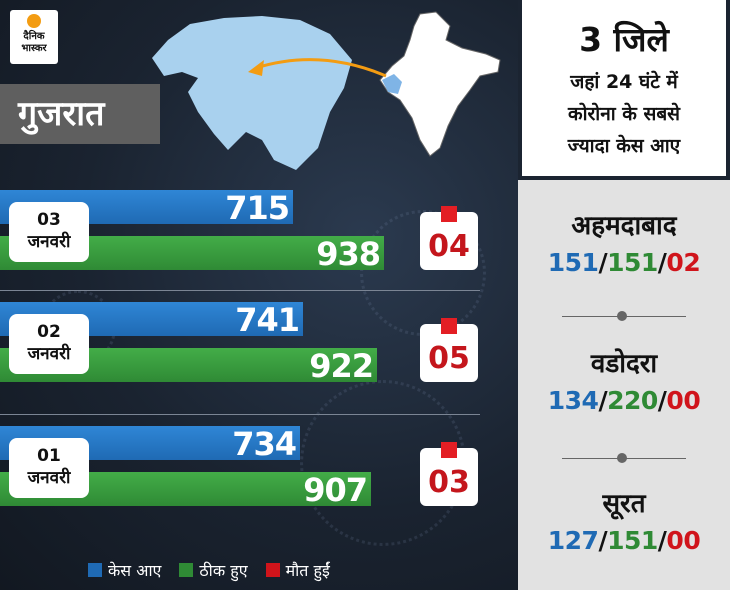 The height and width of the screenshot is (590, 730). What do you see at coordinates (49, 220) in the screenshot?
I see `date-day: 03` at bounding box center [49, 220].